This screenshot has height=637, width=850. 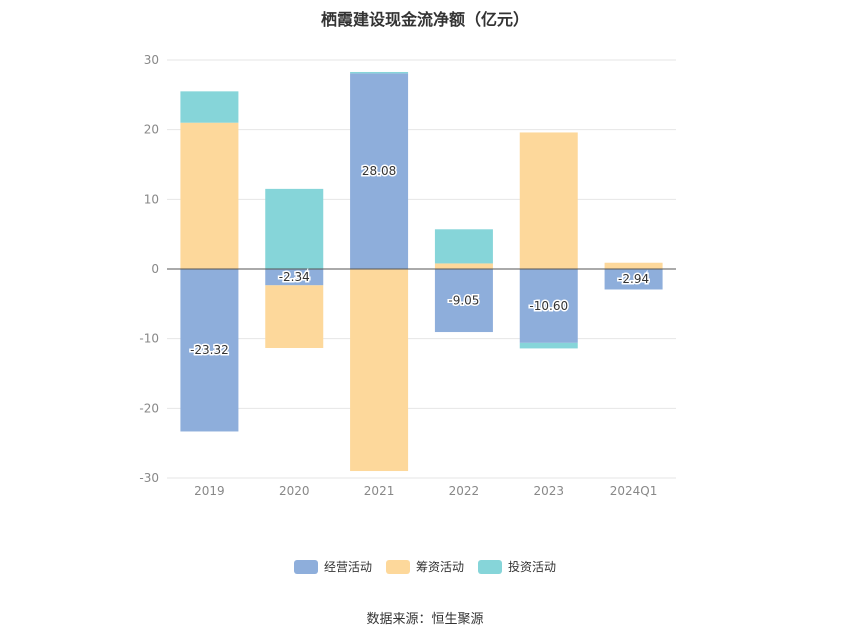 What do you see at coordinates (294, 491) in the screenshot?
I see `x-tick-label: 2020` at bounding box center [294, 491].